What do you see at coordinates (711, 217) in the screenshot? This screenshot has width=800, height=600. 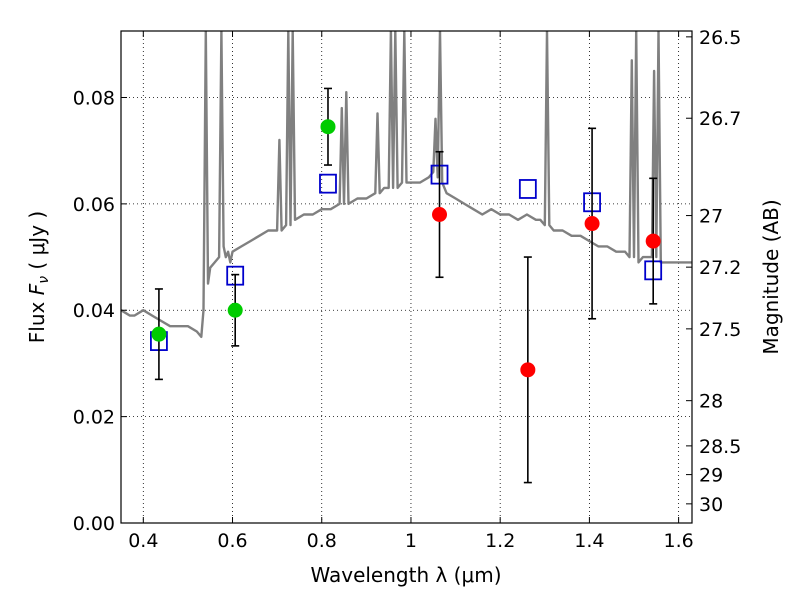 I see `y2-tick-label: 27` at bounding box center [711, 217].